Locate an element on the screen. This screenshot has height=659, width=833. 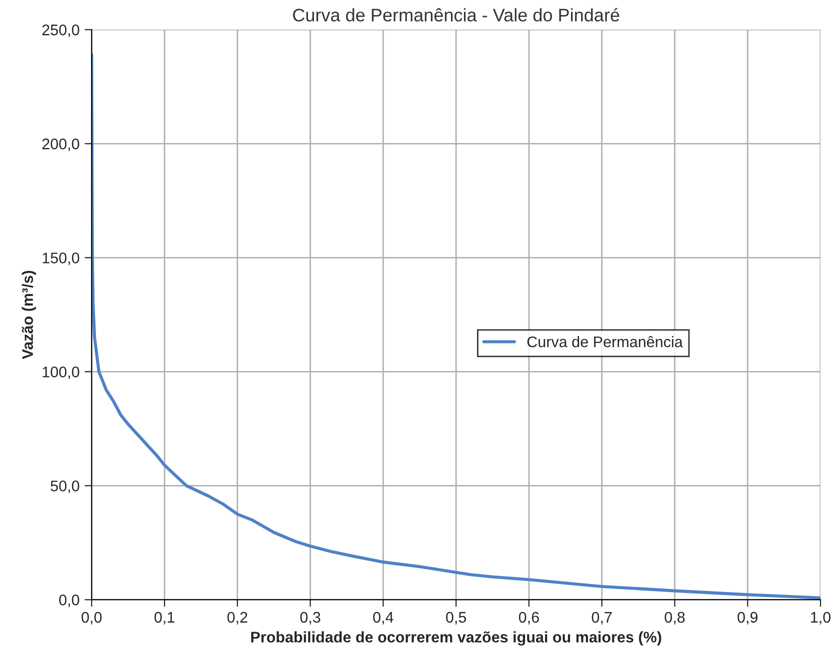
x-tick-label: 0,2 is located at coordinates (237, 618).